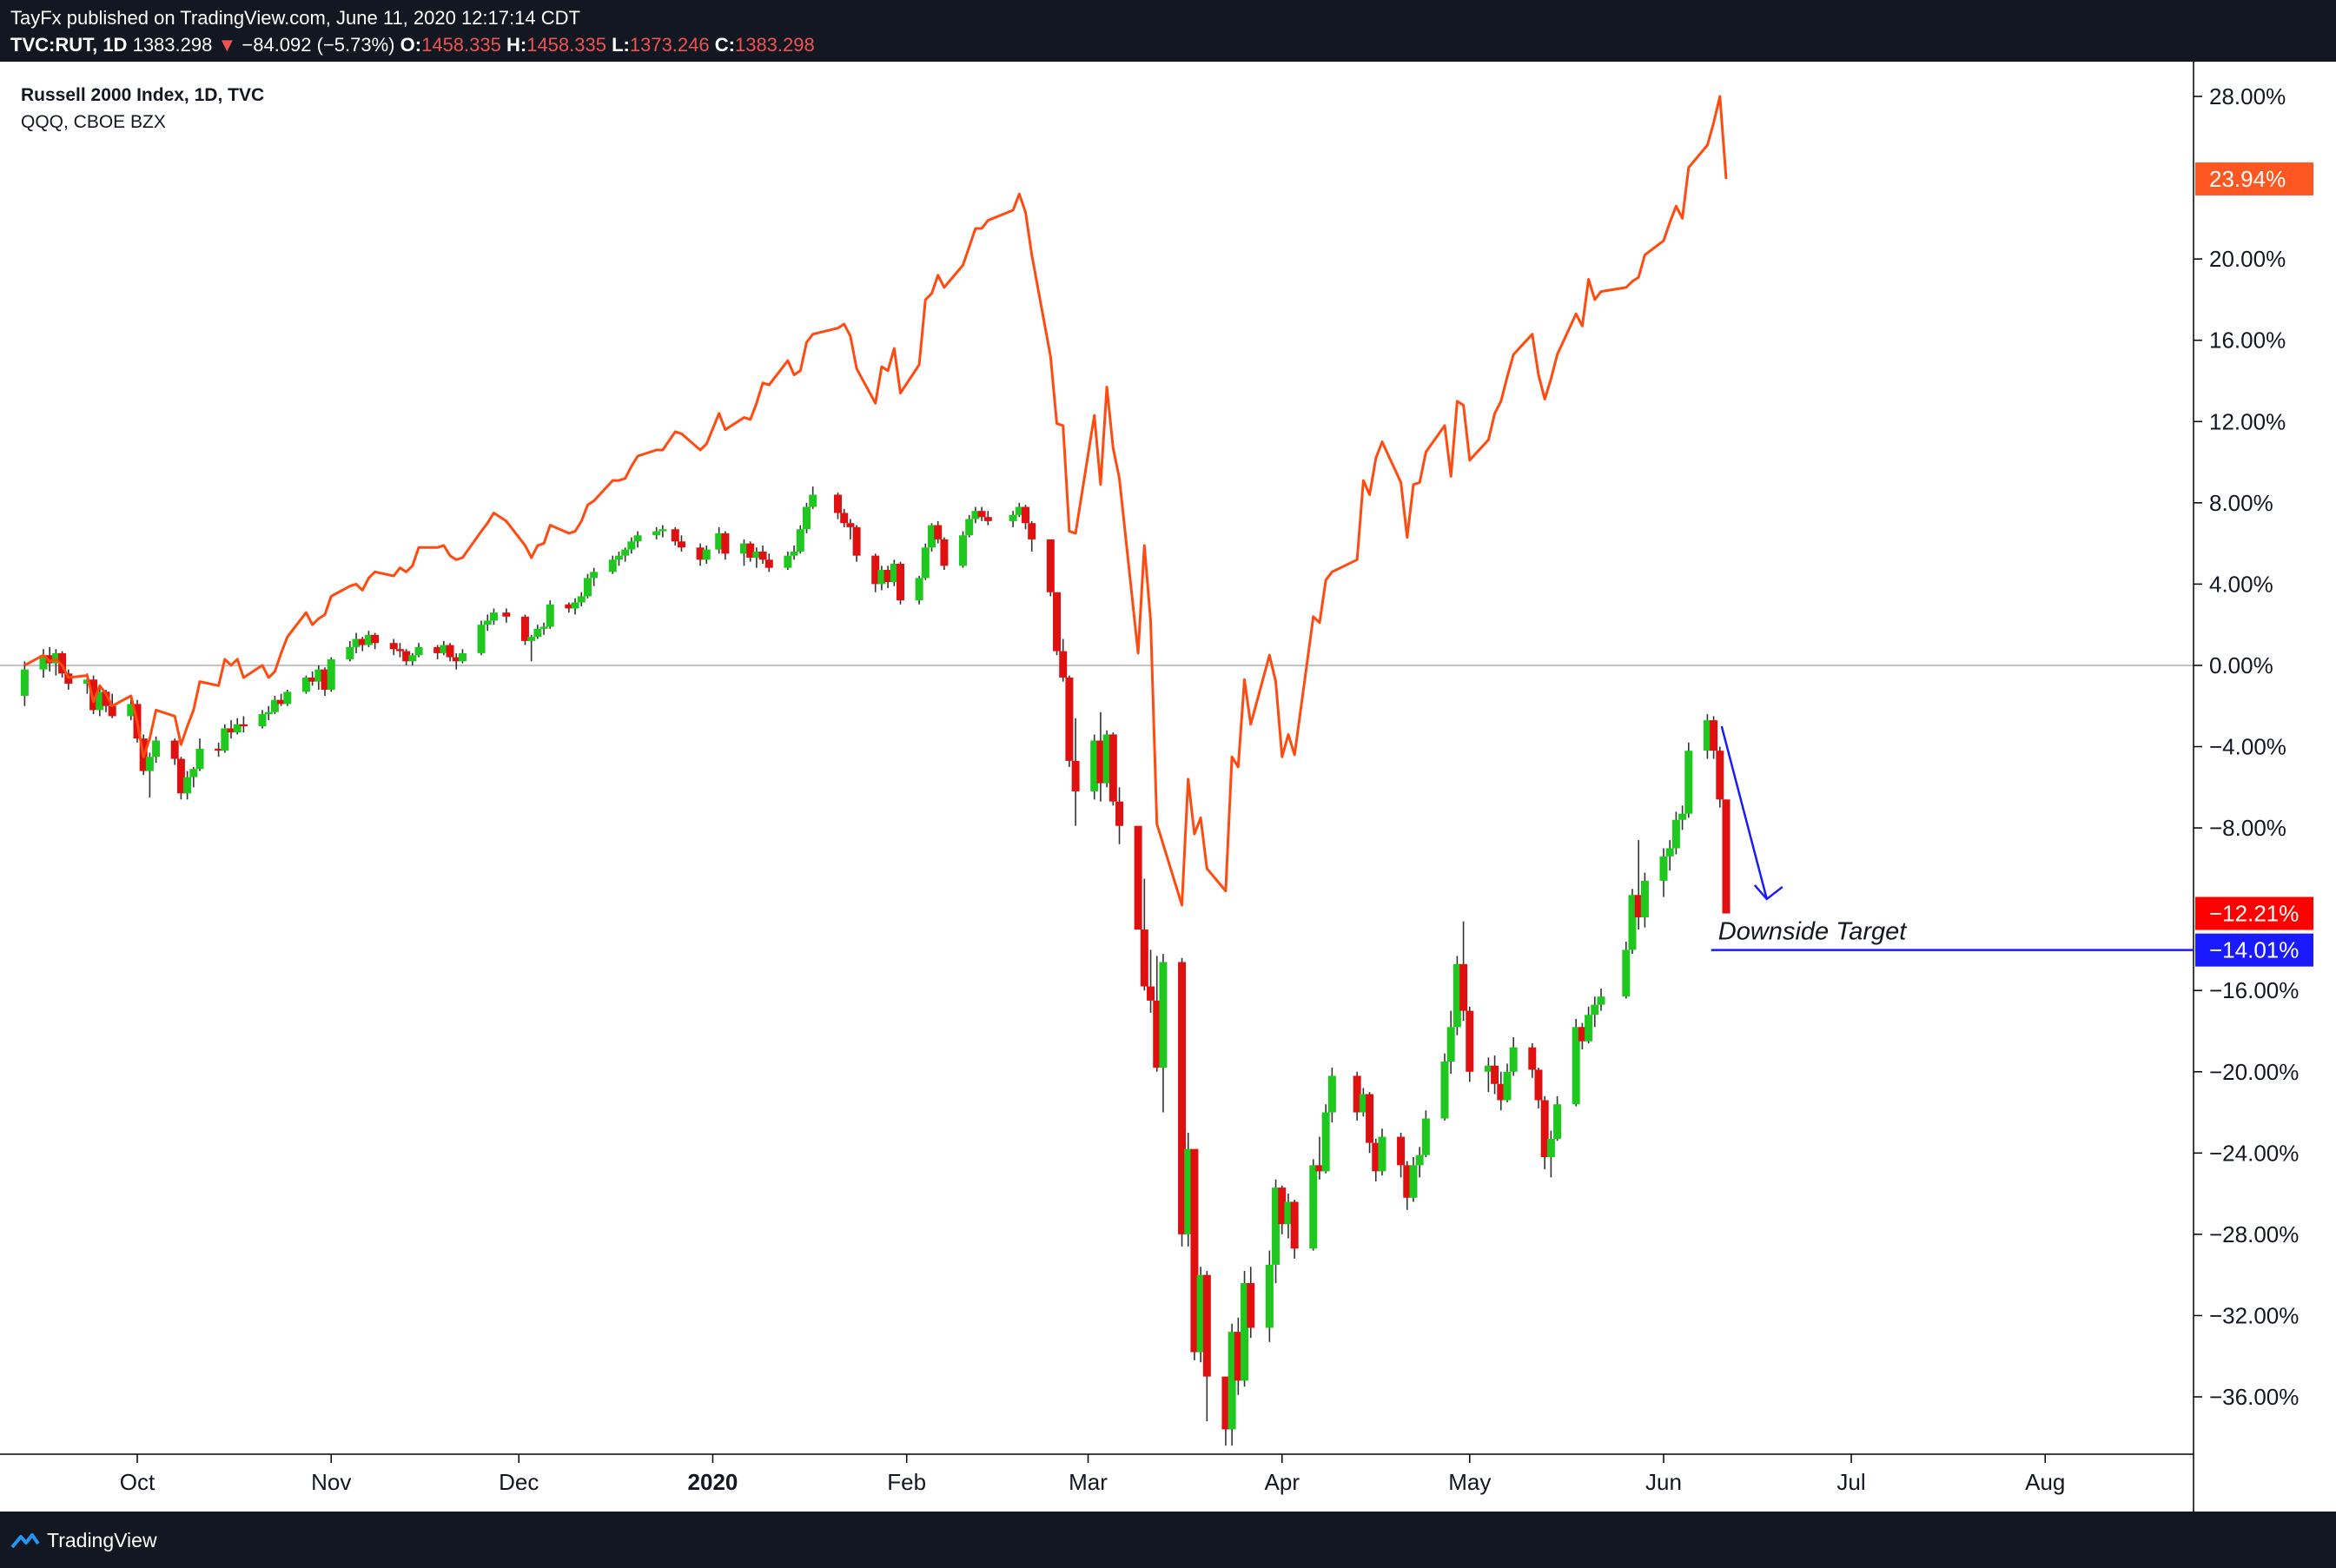 This screenshot has height=1568, width=2336. I want to click on low-value: 1373.246, so click(669, 45).